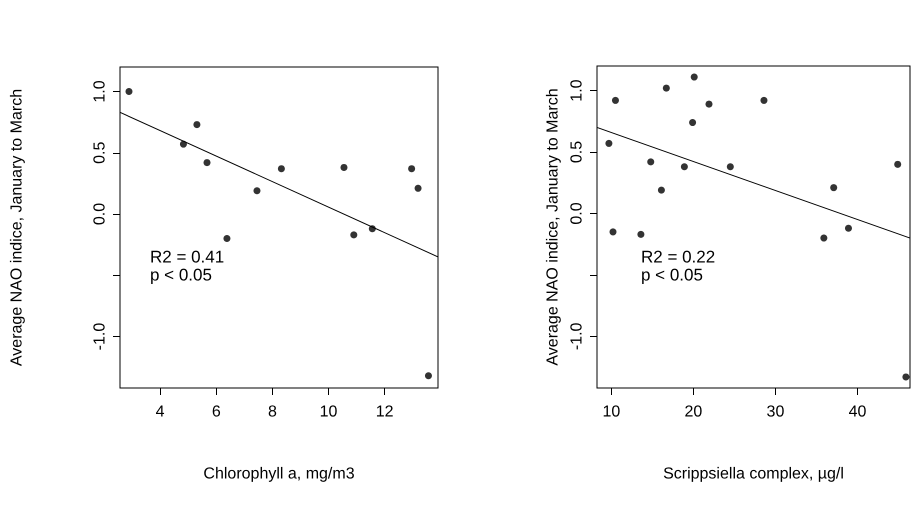 Image resolution: width=912 pixels, height=507 pixels. I want to click on annotation: R2 = 0.22 p < 0.05, so click(678, 266).